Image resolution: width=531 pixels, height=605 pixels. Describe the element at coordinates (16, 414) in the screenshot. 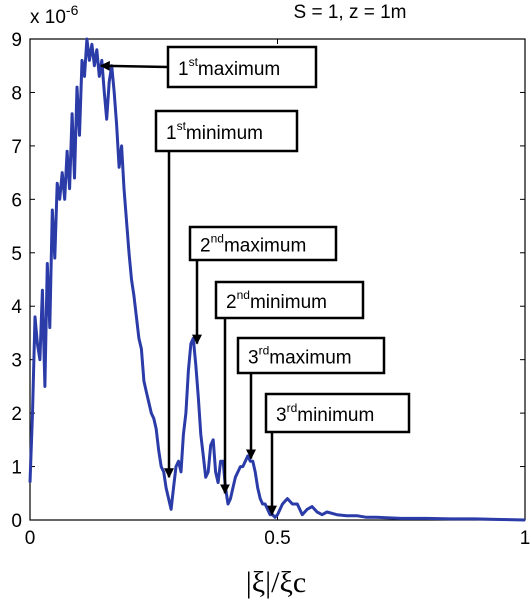

I see `y-tick-label: 2` at that location.